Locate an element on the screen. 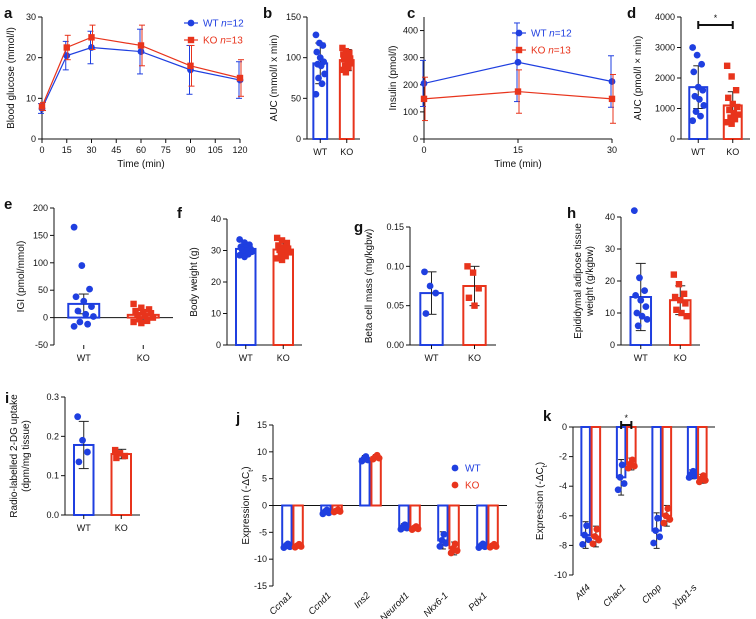 The height and width of the screenshot is (619, 756). y-axis-label: Radio-labelled 2-DG uptake is located at coordinates (14, 456).